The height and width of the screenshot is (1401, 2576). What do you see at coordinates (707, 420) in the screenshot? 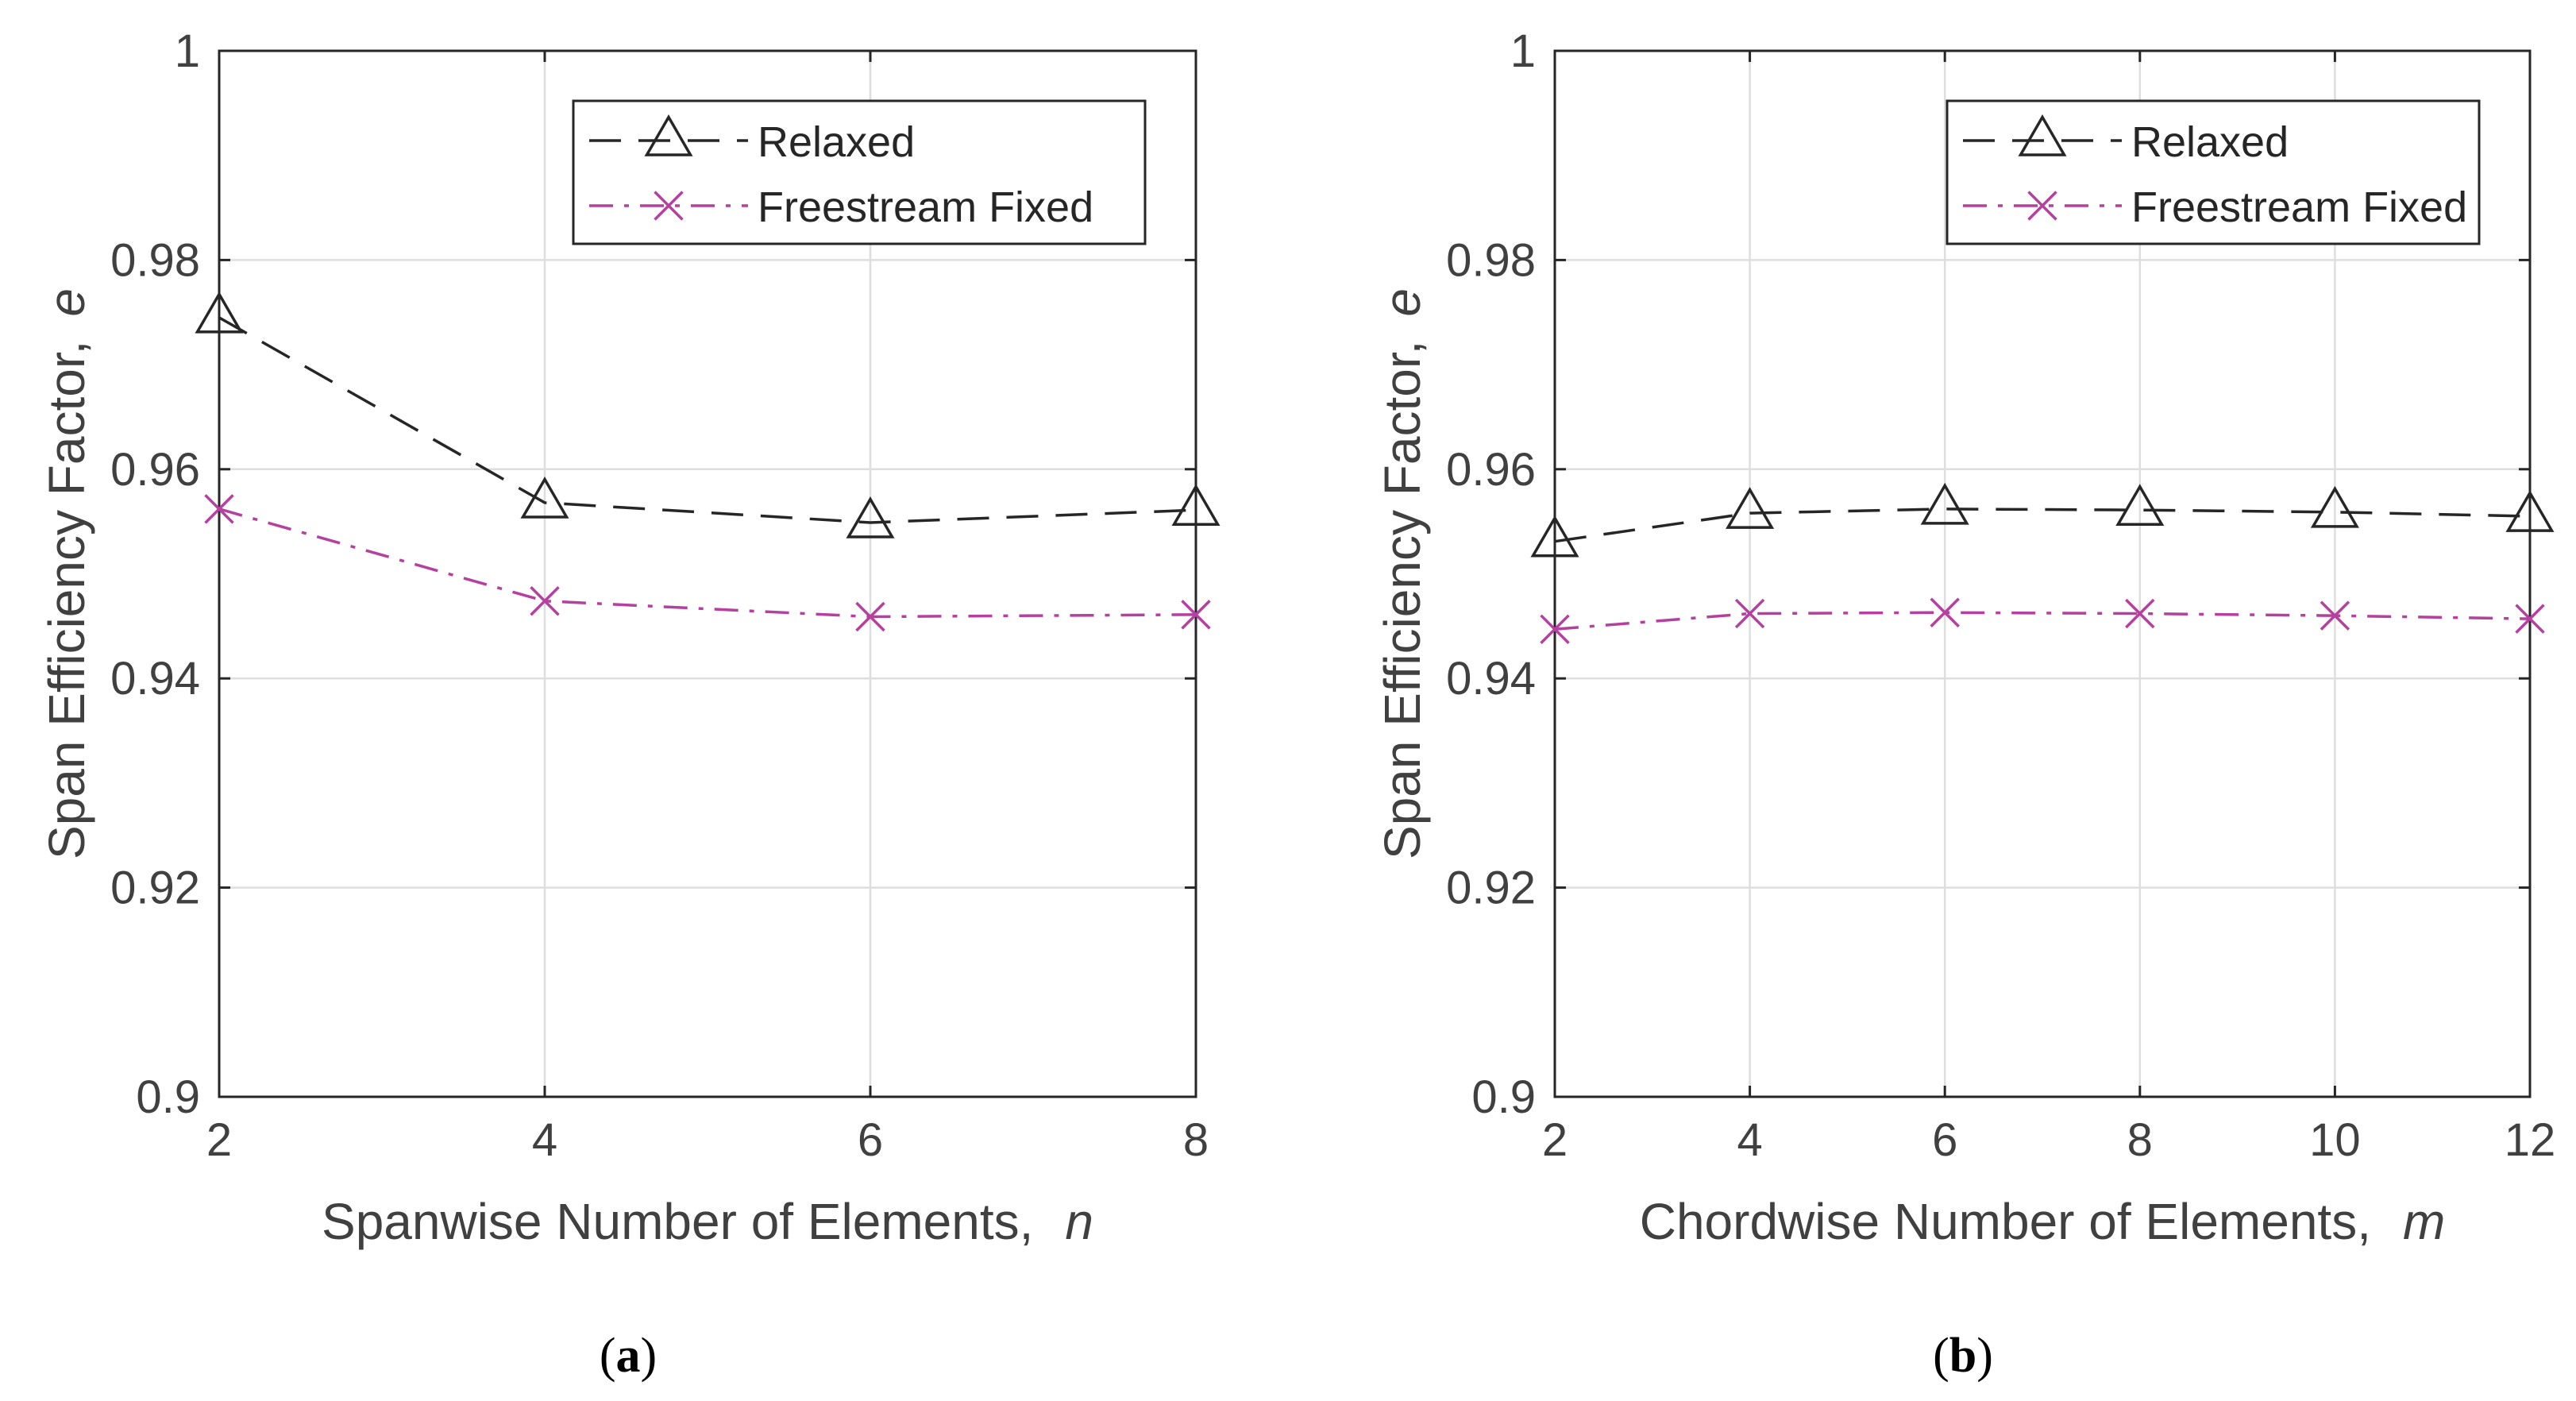
I see `panel-a-series-relaxed-line` at bounding box center [707, 420].